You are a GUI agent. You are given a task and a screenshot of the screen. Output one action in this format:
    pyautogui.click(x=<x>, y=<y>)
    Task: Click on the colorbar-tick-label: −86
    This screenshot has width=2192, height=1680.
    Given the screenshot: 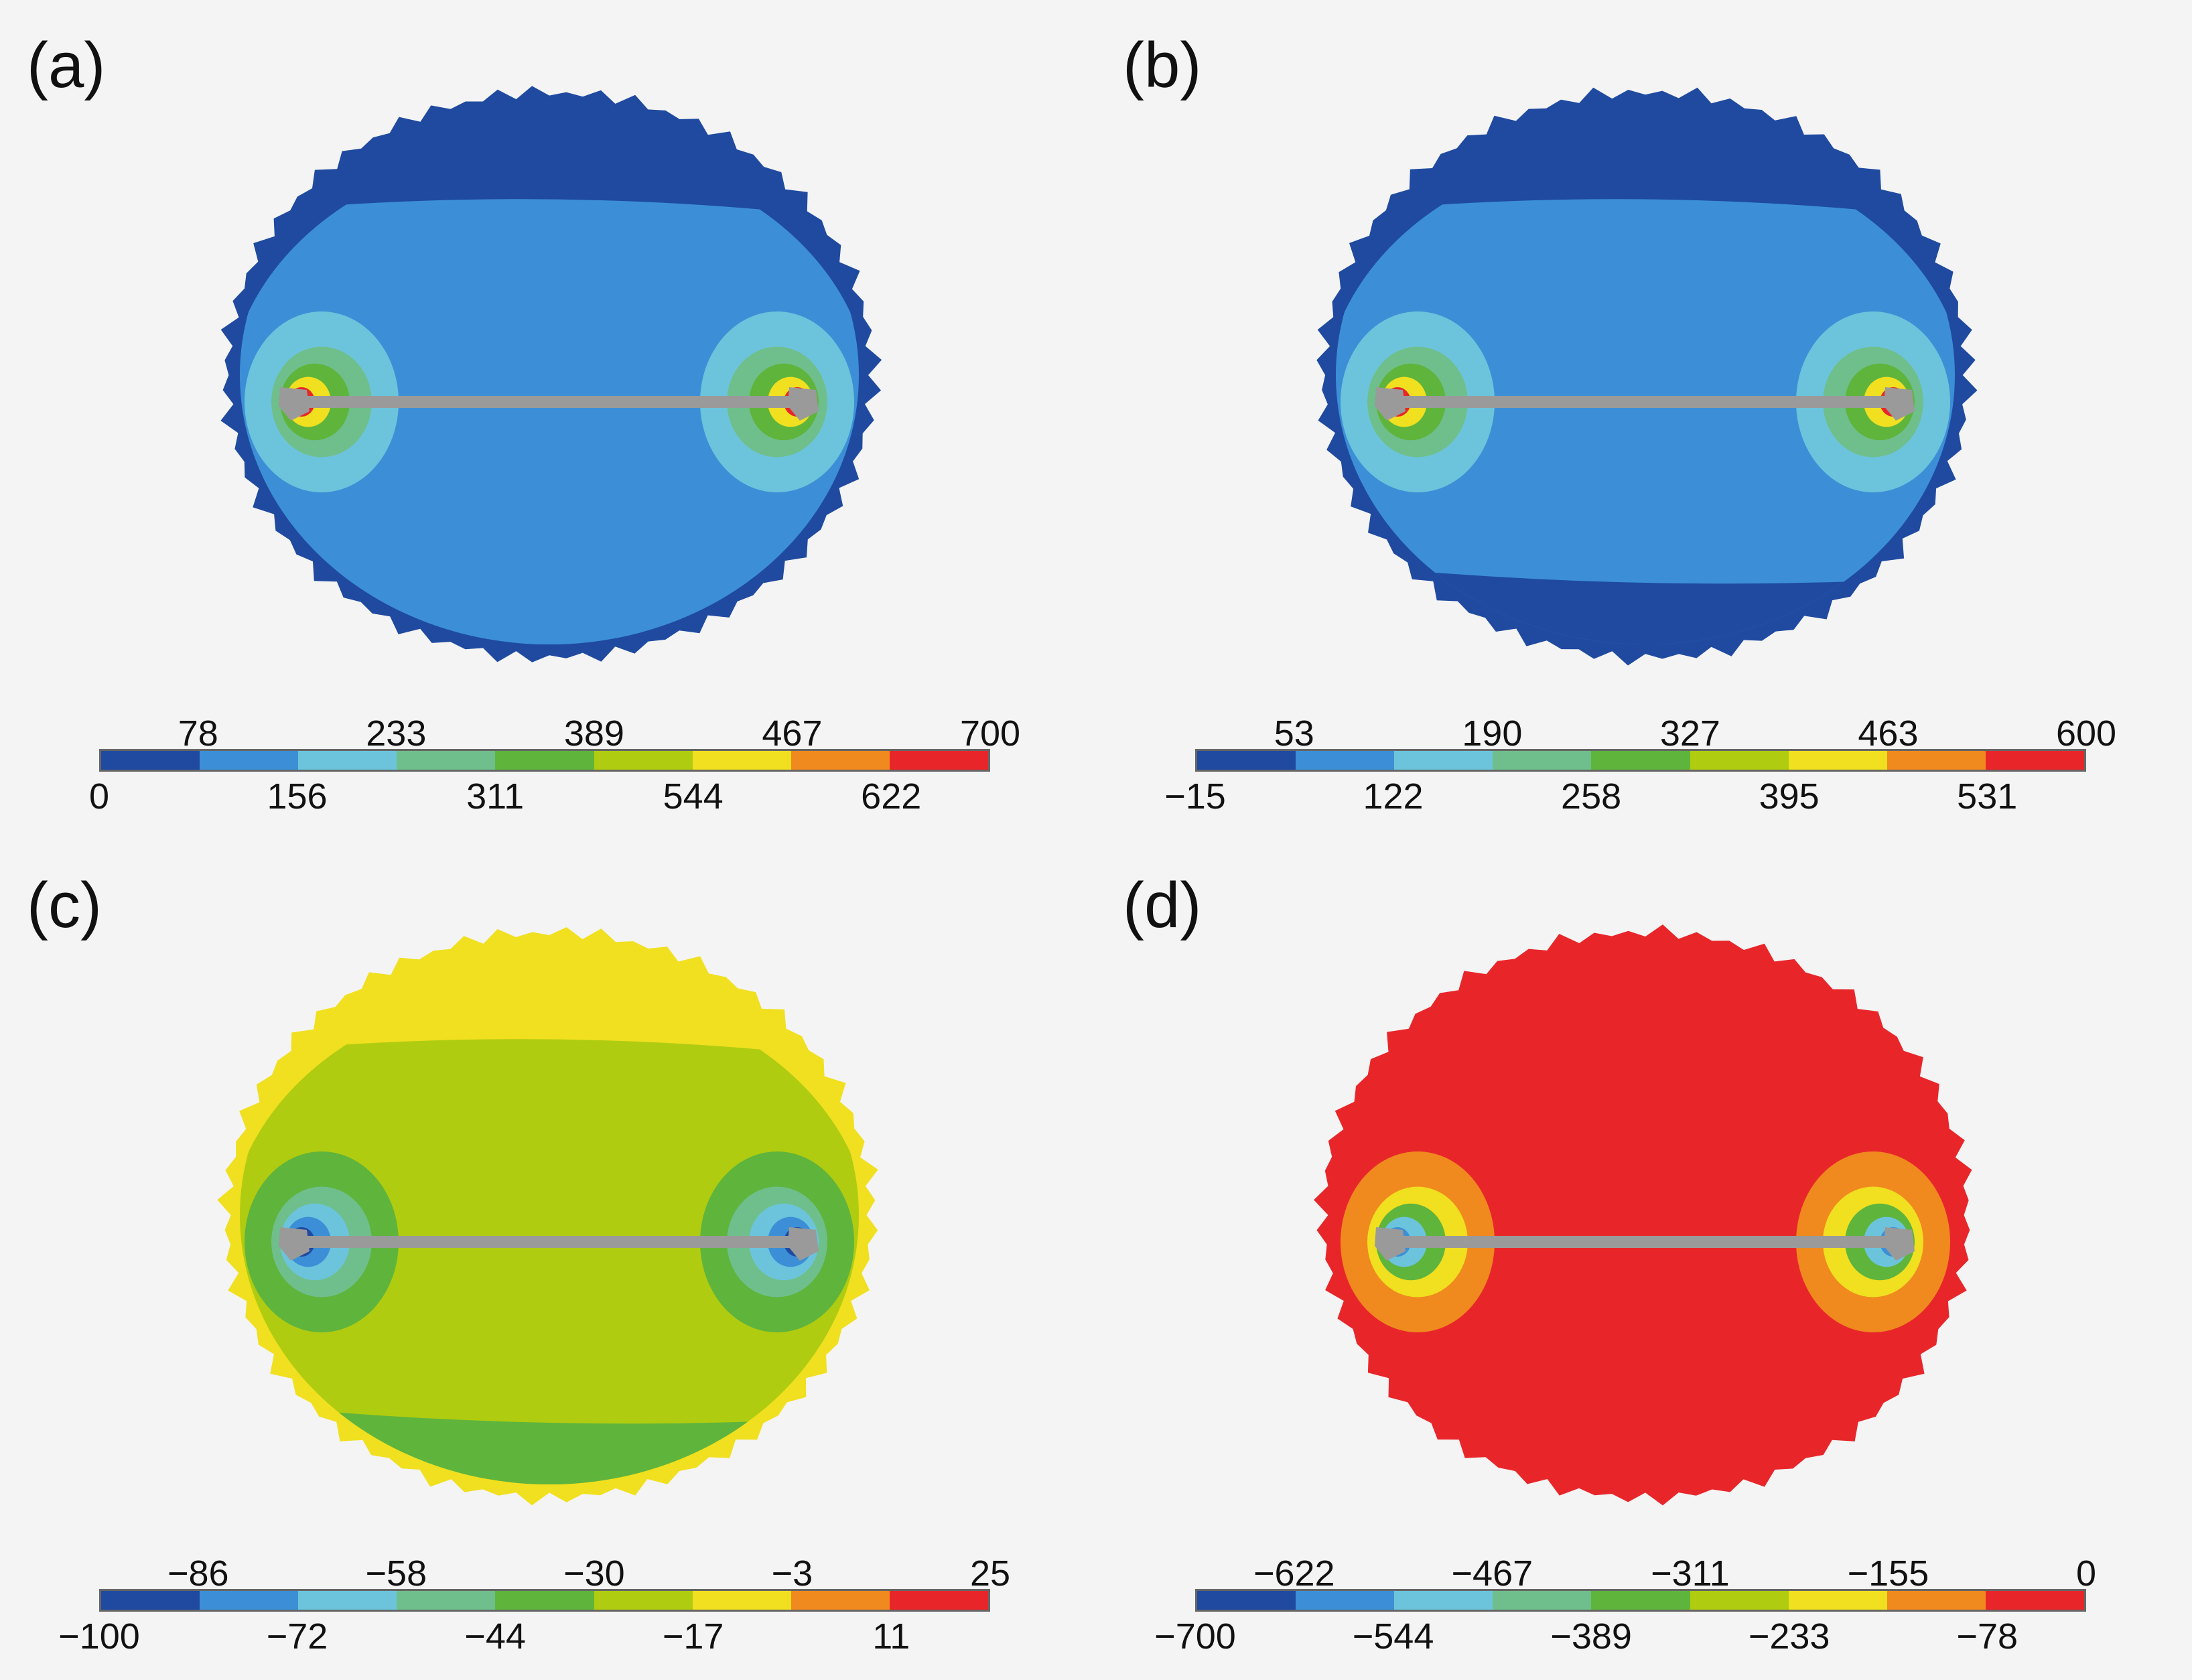 What is the action you would take?
    pyautogui.click(x=198, y=1573)
    